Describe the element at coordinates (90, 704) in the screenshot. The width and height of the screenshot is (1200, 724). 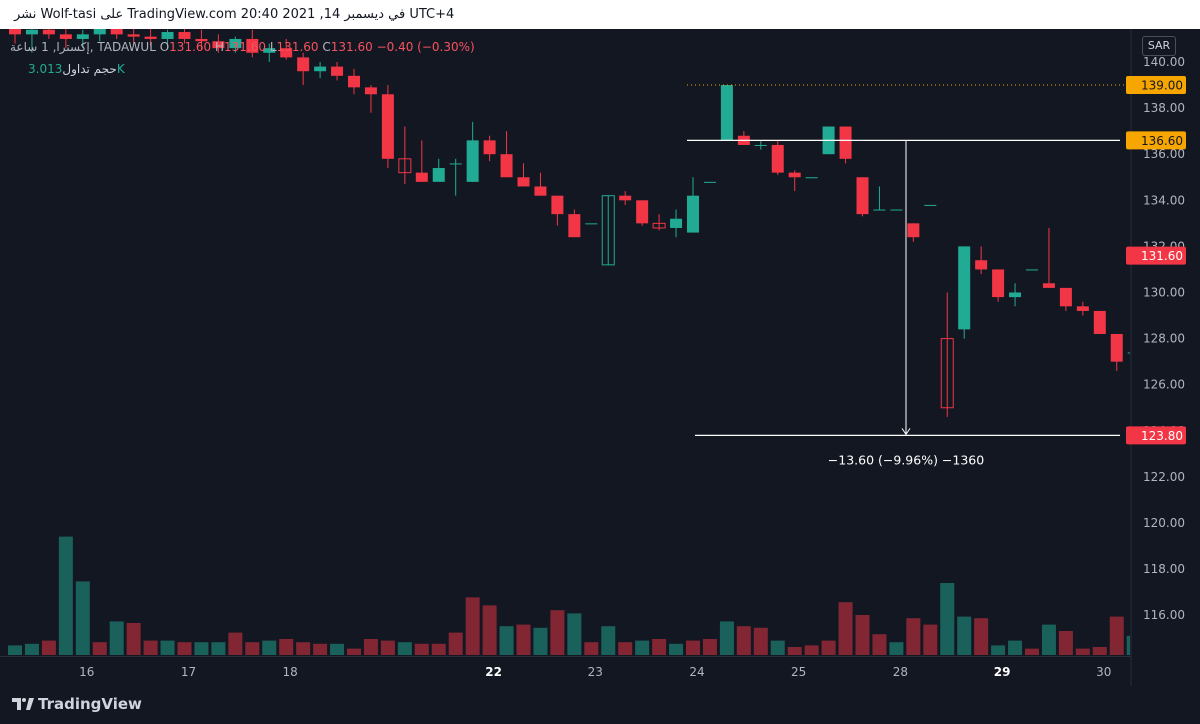
I see `footer-brand: TradingView` at that location.